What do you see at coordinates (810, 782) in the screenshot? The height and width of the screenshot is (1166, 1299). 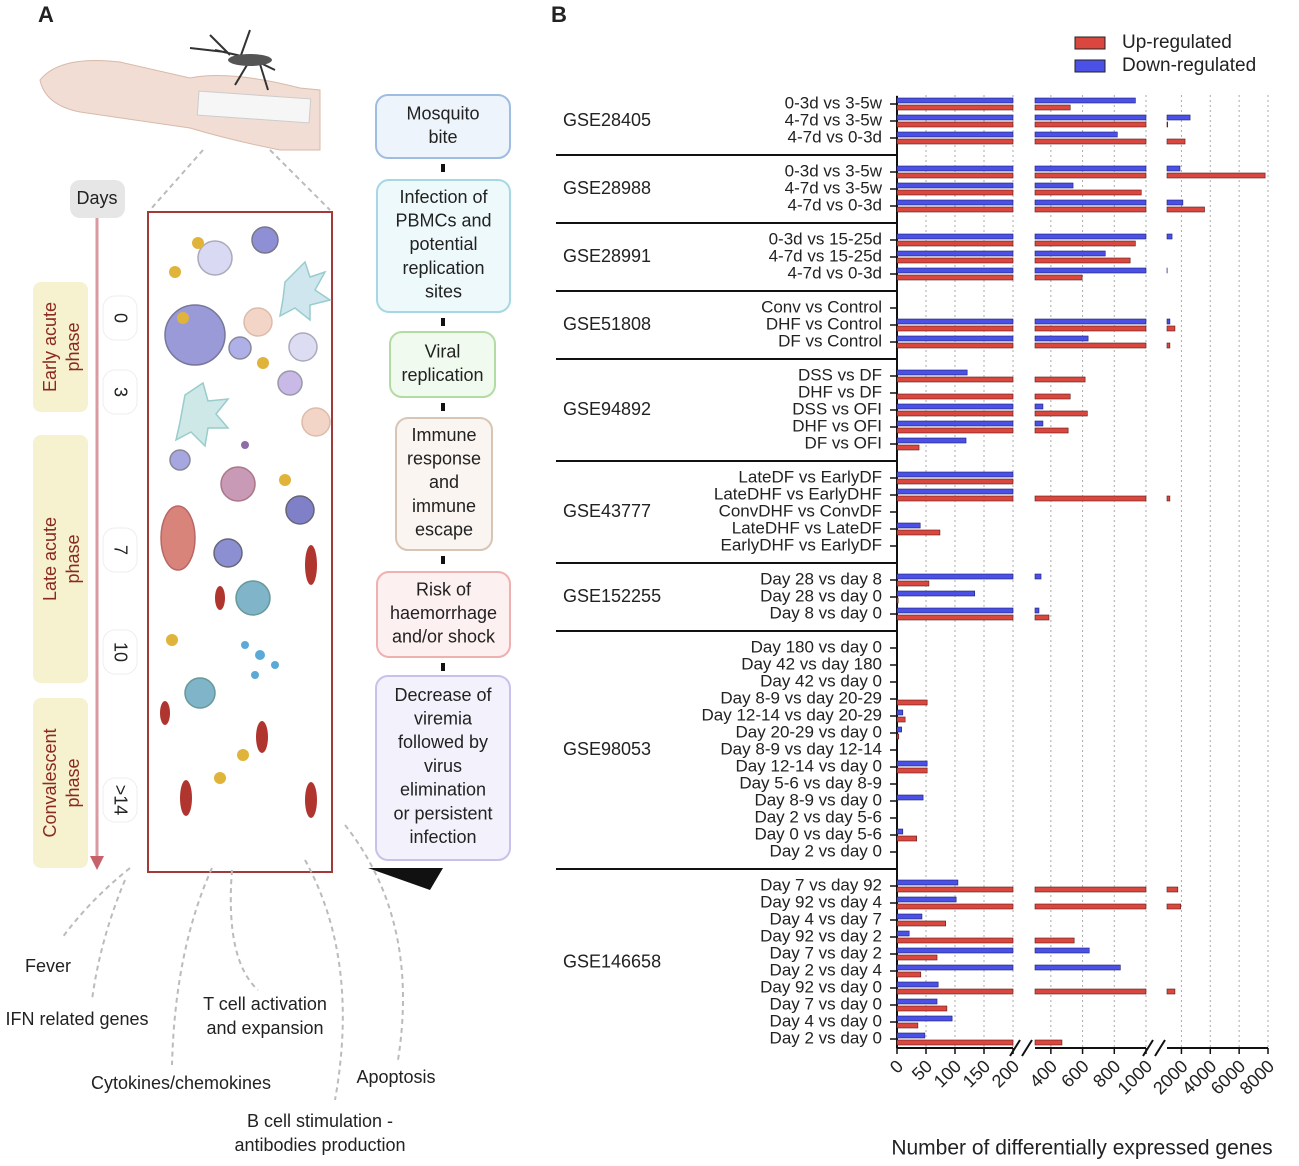 I see `y-tick-label: Day 5-6 vs day 8-9` at bounding box center [810, 782].